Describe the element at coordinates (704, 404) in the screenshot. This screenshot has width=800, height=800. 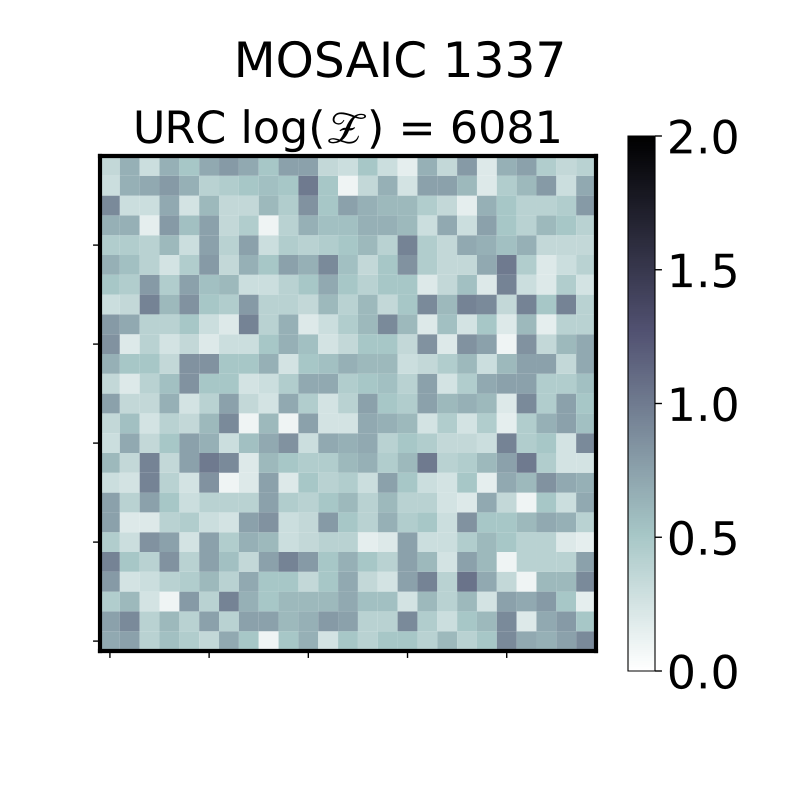
I see `color-bar-label: 1.0` at that location.